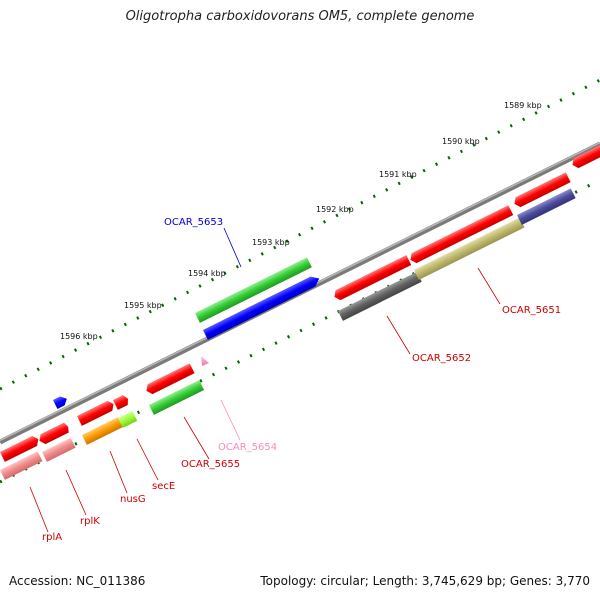 Image resolution: width=600 pixels, height=600 pixels. What do you see at coordinates (60, 402) in the screenshot?
I see `gene-blue-marker` at bounding box center [60, 402].